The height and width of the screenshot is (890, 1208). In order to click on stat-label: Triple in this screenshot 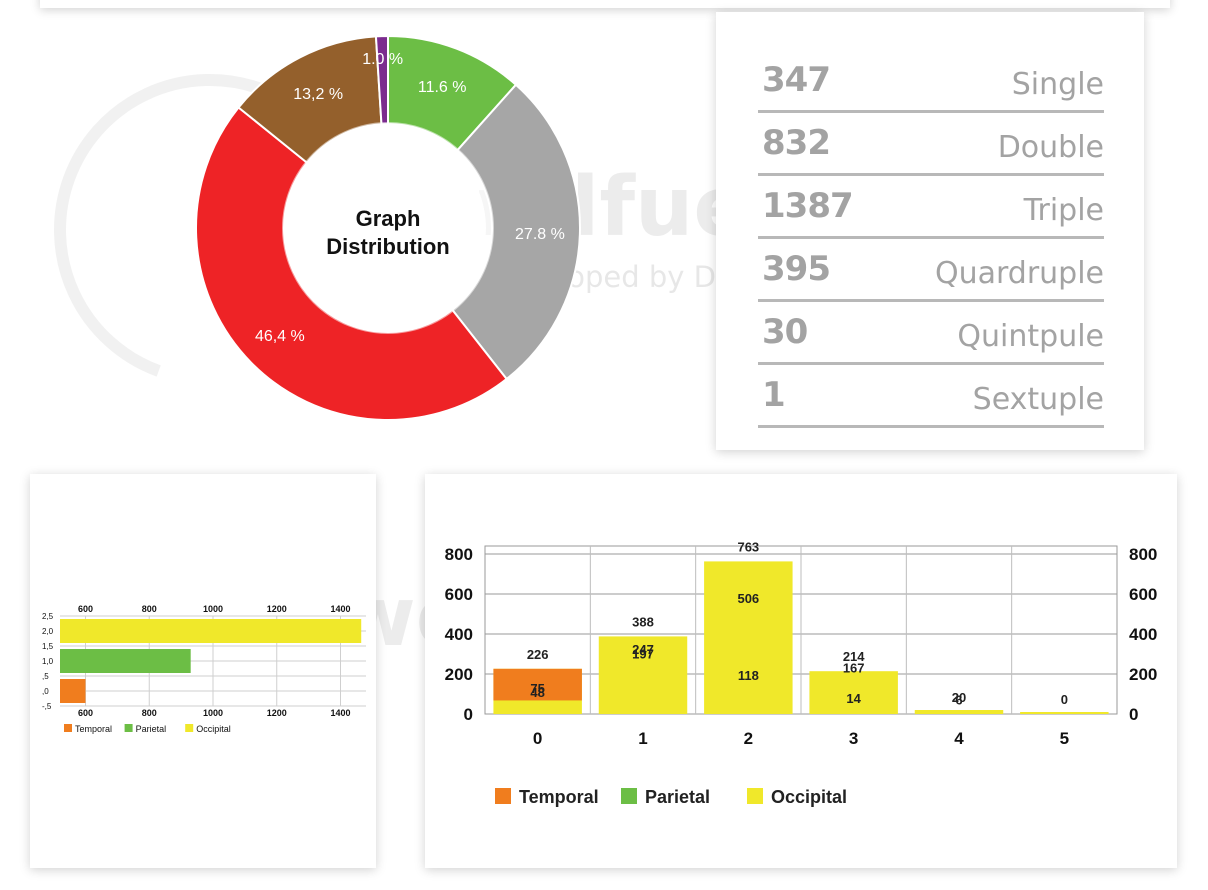, I will do `click(1063, 210)`.